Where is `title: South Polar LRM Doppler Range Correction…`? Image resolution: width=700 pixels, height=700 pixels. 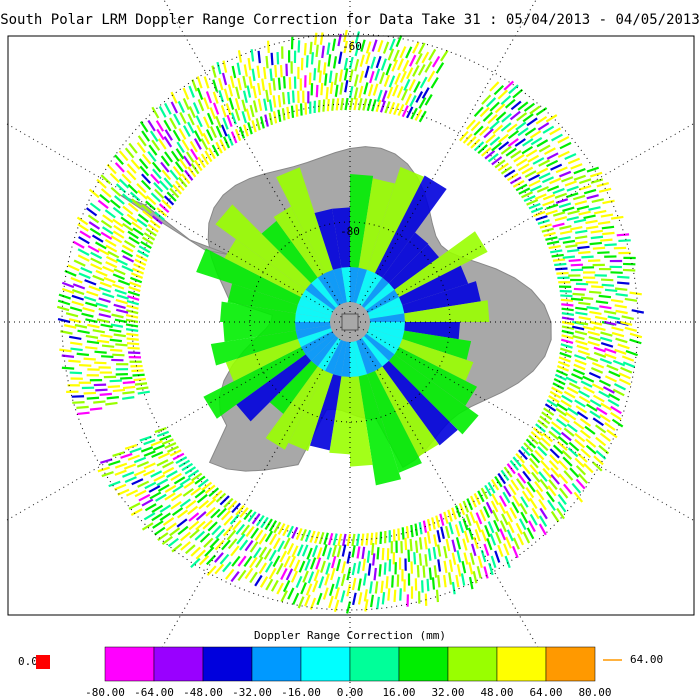 title: South Polar LRM Doppler Range Correction… is located at coordinates (350, 20).